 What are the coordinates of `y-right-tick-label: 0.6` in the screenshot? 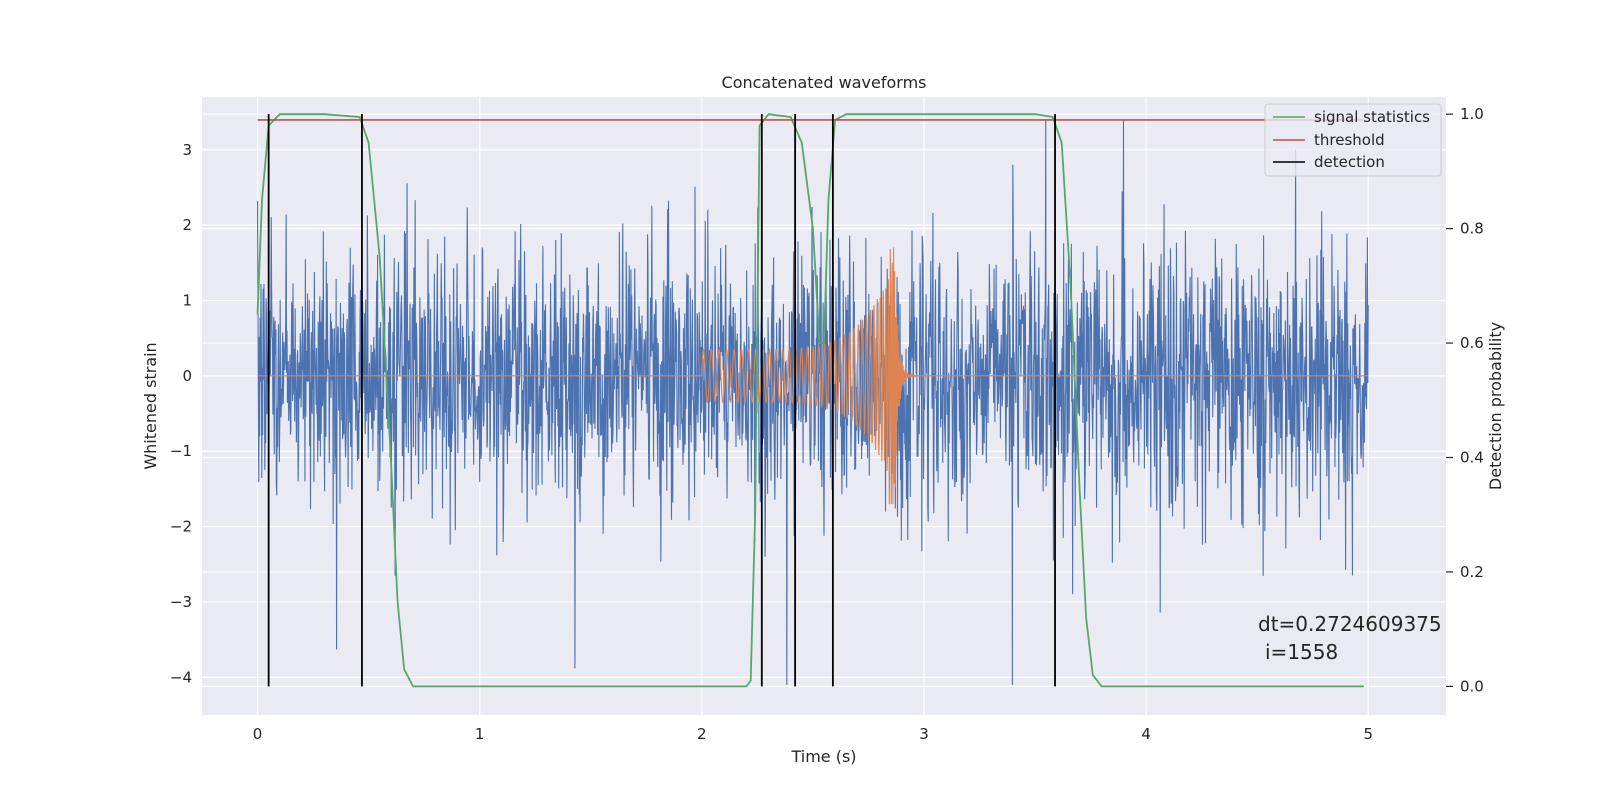 It's located at (1472, 343).